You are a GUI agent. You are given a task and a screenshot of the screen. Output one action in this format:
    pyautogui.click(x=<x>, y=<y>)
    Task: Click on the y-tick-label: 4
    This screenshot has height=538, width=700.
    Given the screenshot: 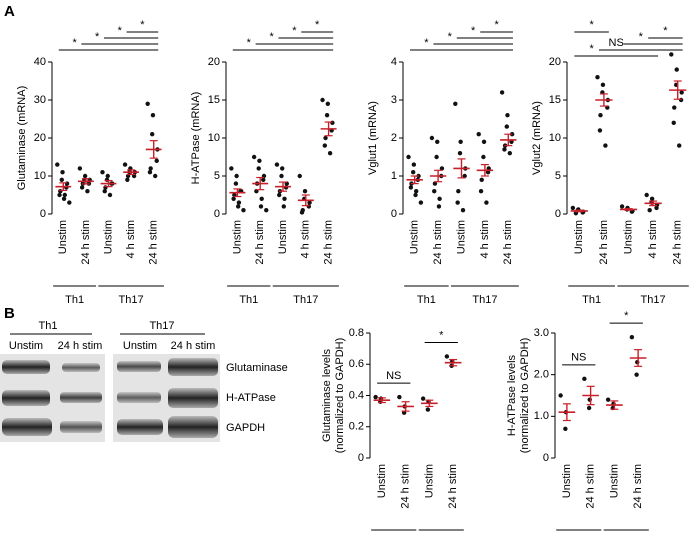 What is the action you would take?
    pyautogui.click(x=394, y=62)
    